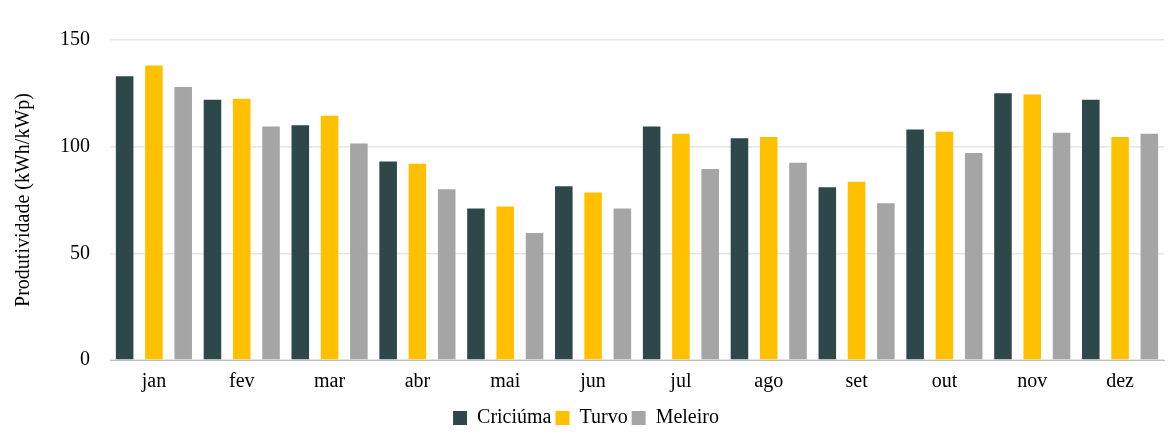  Describe the element at coordinates (241, 380) in the screenshot. I see `x-tick-label: fev` at that location.